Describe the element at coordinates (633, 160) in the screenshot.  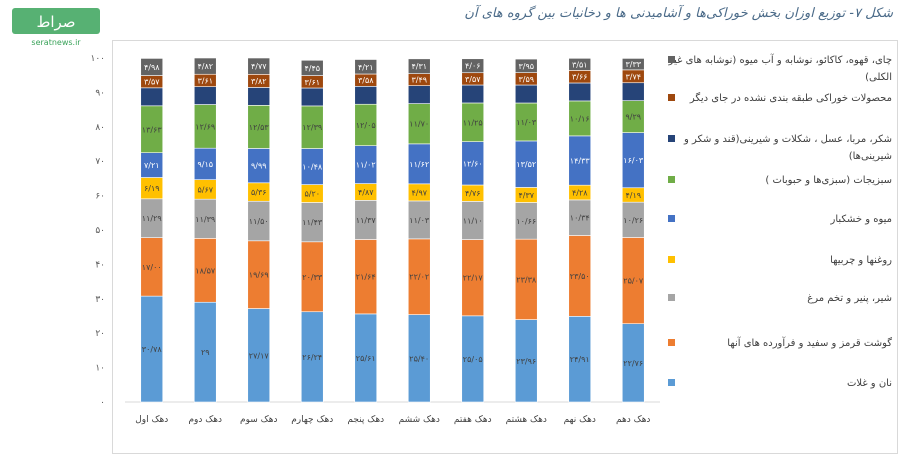
I see `data-label: ۱۶/۰۳` at that location.